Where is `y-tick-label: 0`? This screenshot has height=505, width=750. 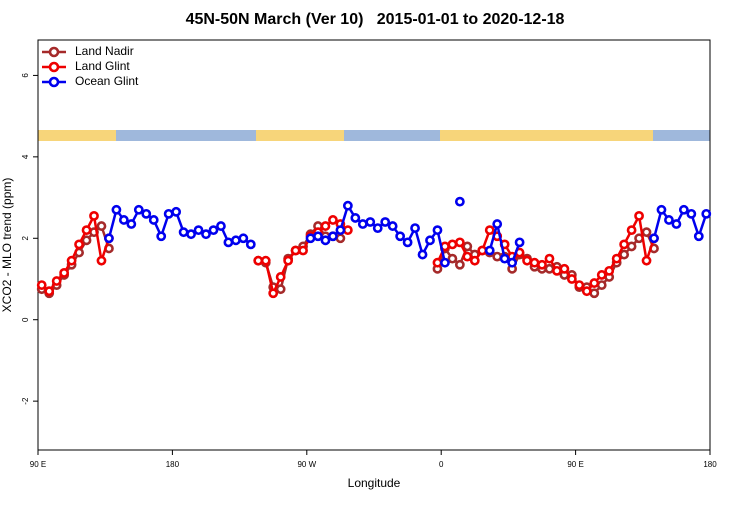
y-tick-label: 0 is located at coordinates (25, 319).